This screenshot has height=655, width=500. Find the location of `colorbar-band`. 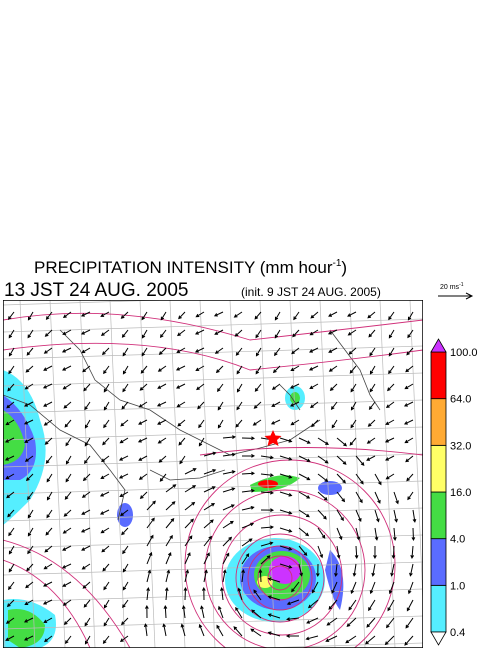

colorbar-band is located at coordinates (438, 562).